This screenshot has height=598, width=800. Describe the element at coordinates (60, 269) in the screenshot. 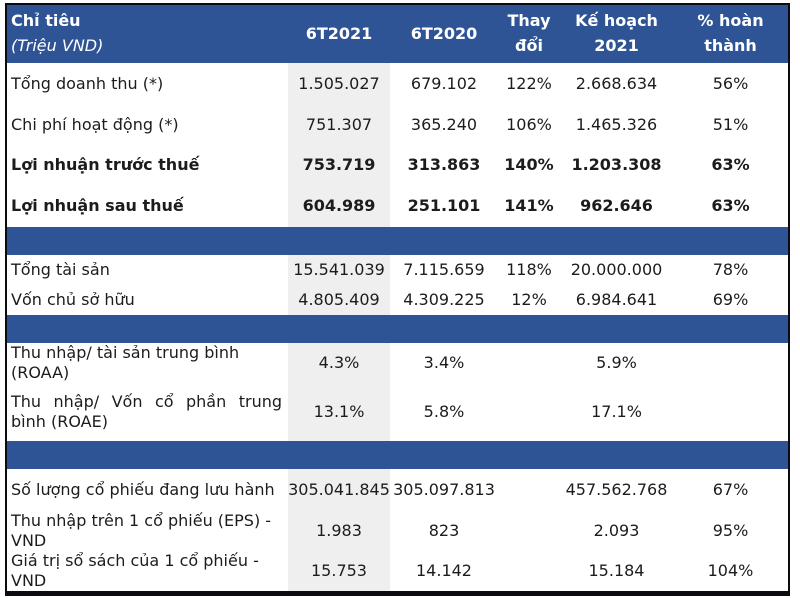

I see `row-label-text: Tổng tài sản` at that location.